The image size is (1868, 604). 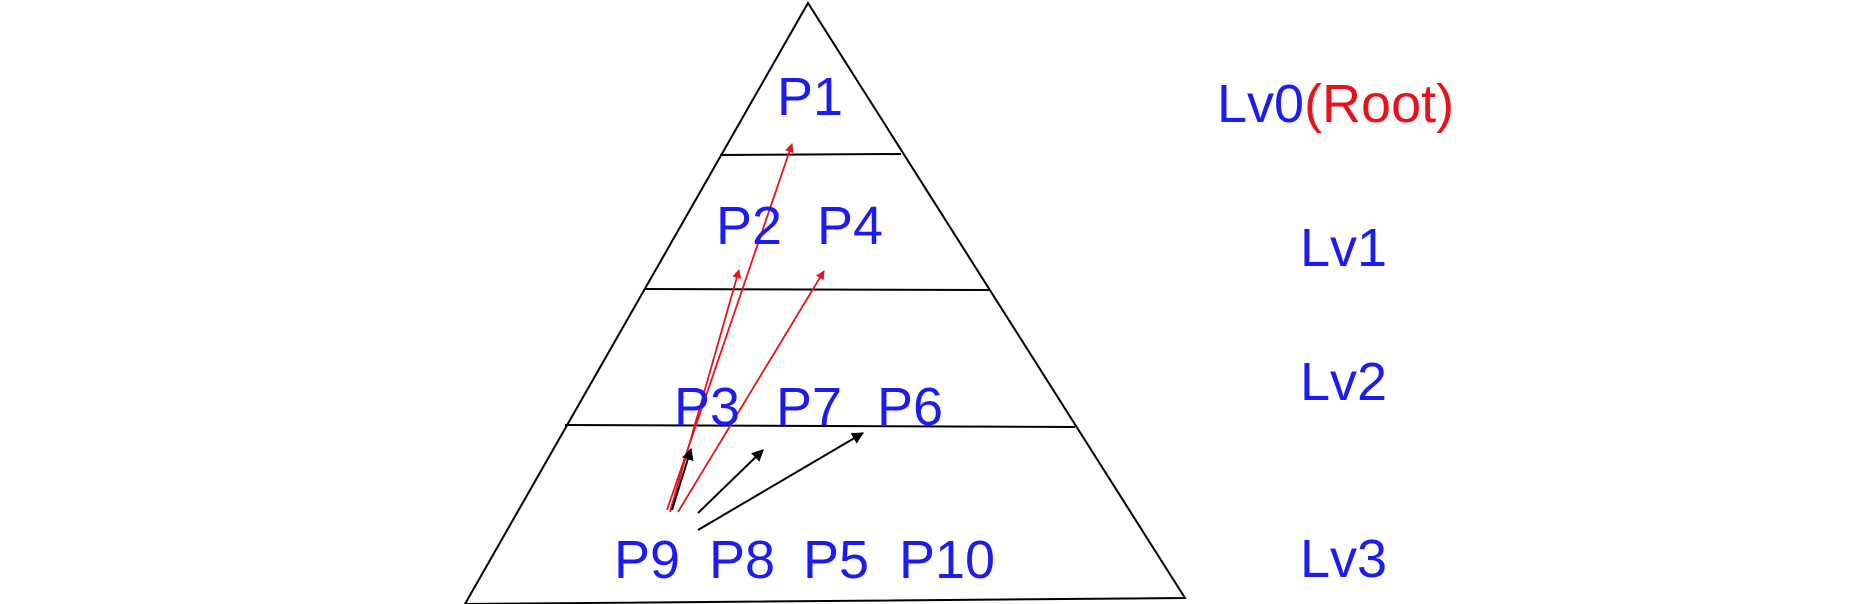 What do you see at coordinates (1379, 104) in the screenshot?
I see `level-root-suffix: (Root)` at bounding box center [1379, 104].